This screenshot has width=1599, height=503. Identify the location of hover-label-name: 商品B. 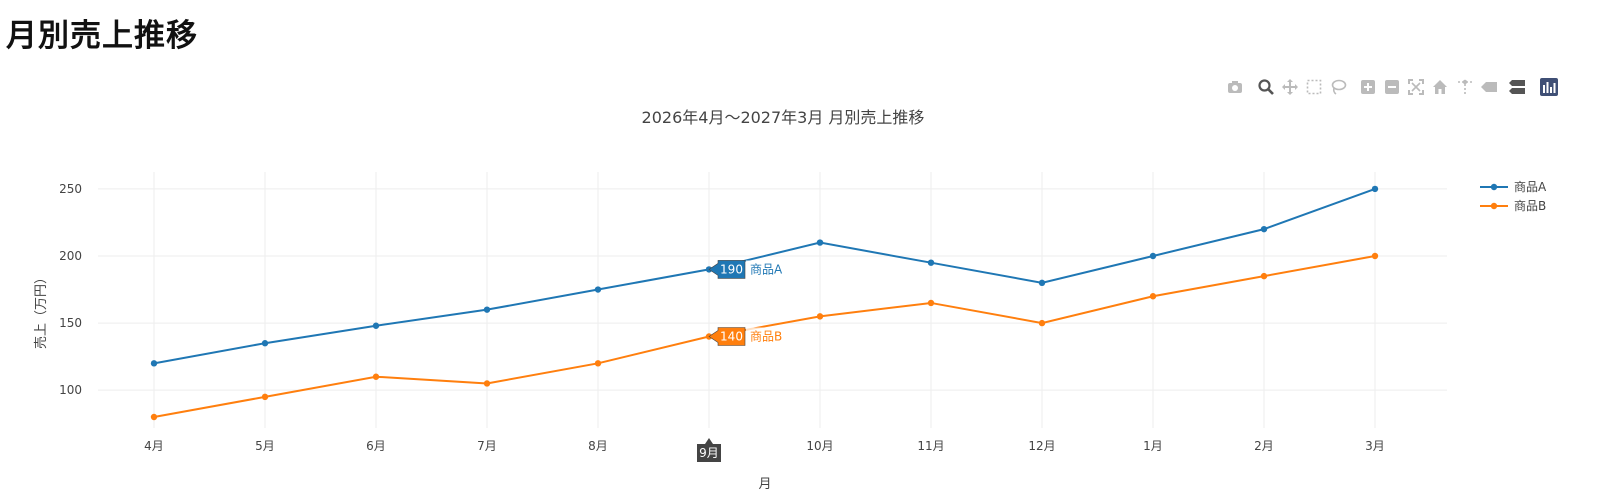
(766, 335).